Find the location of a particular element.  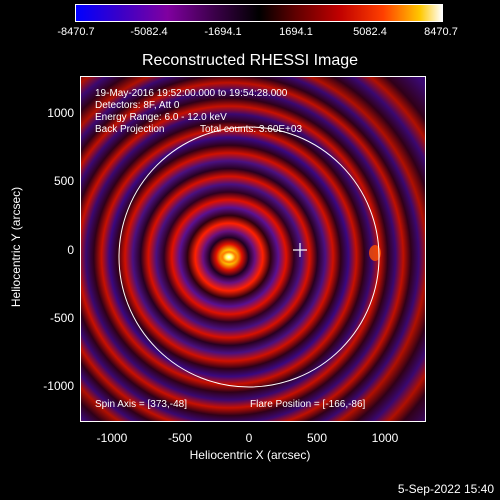

y-axis-title: Heliocentric Y (arcsec) is located at coordinates (16, 247).